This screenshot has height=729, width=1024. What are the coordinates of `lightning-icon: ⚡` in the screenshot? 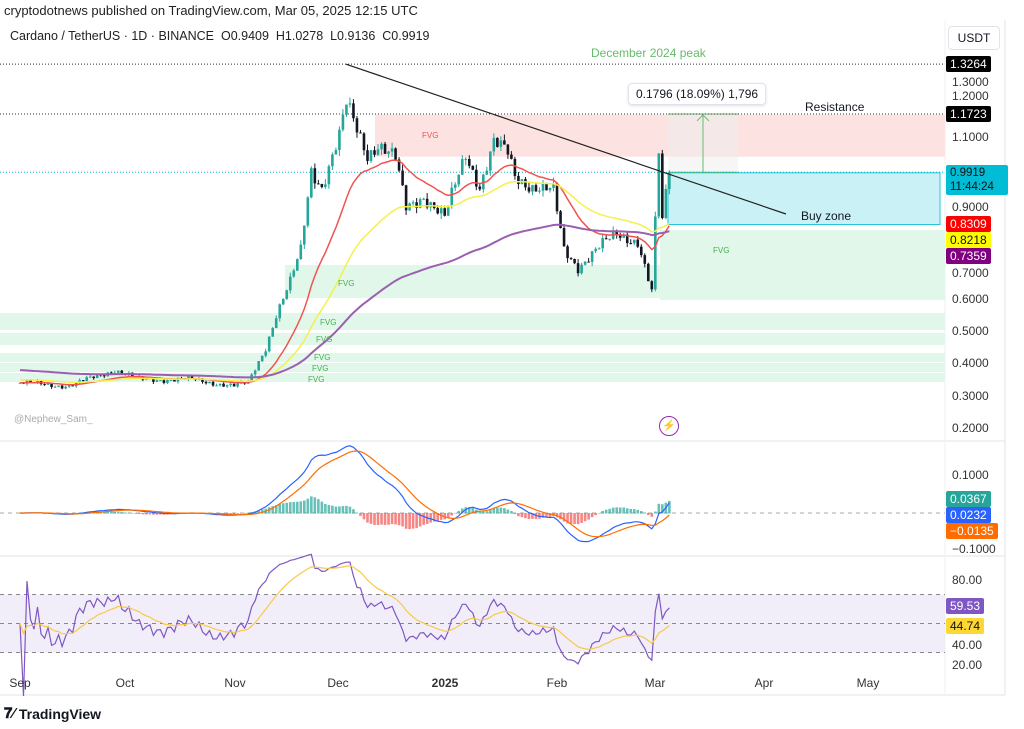 It's located at (669, 426).